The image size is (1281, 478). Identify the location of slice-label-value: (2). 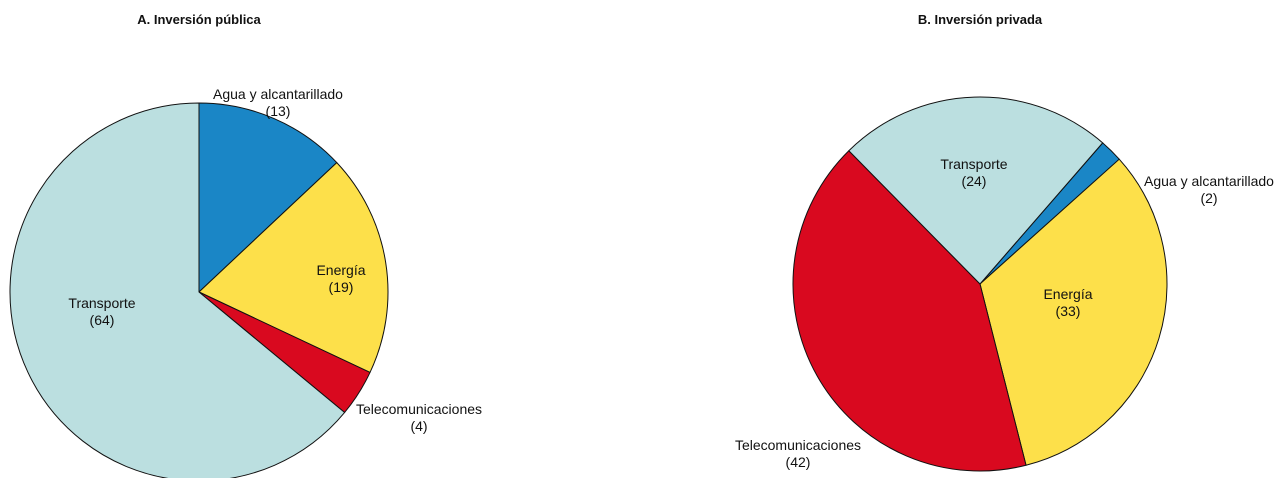
(1208, 198).